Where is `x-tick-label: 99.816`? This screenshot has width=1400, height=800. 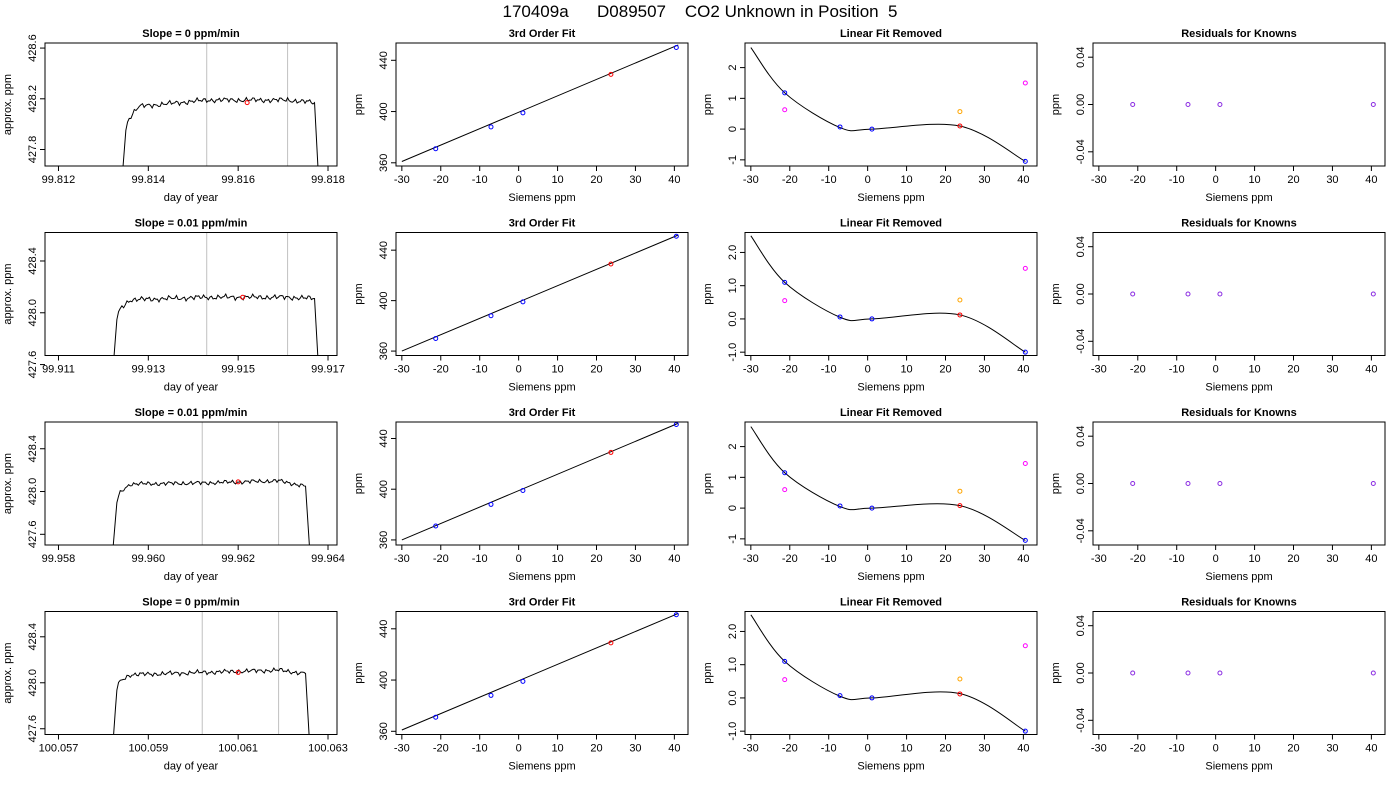
x-tick-label: 99.816 is located at coordinates (238, 180).